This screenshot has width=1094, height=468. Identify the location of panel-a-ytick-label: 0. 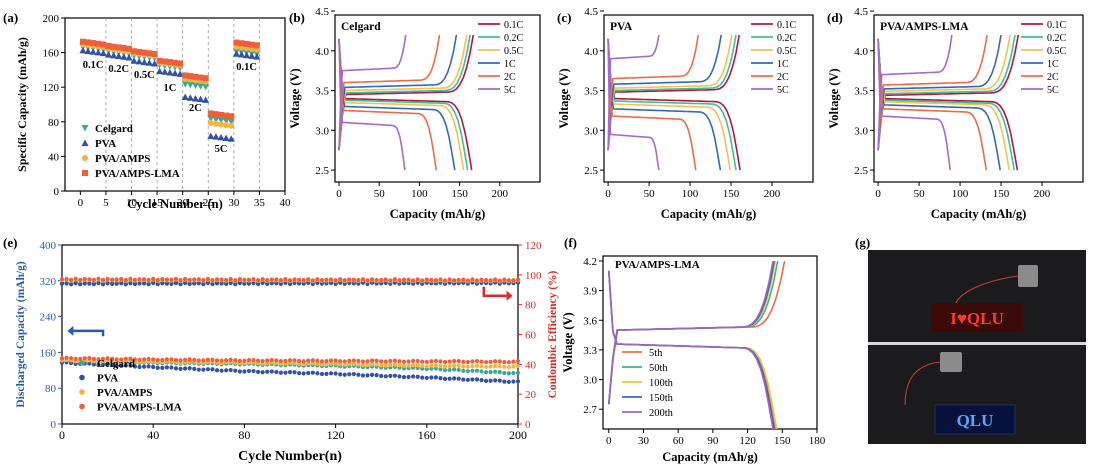
(57, 192).